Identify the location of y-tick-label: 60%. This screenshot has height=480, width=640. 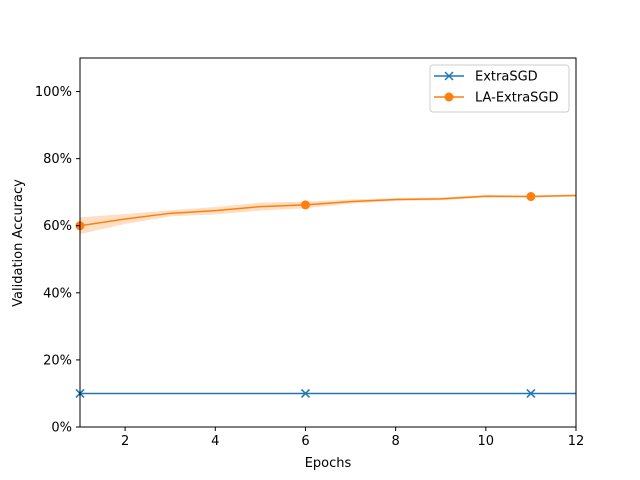
(57, 226).